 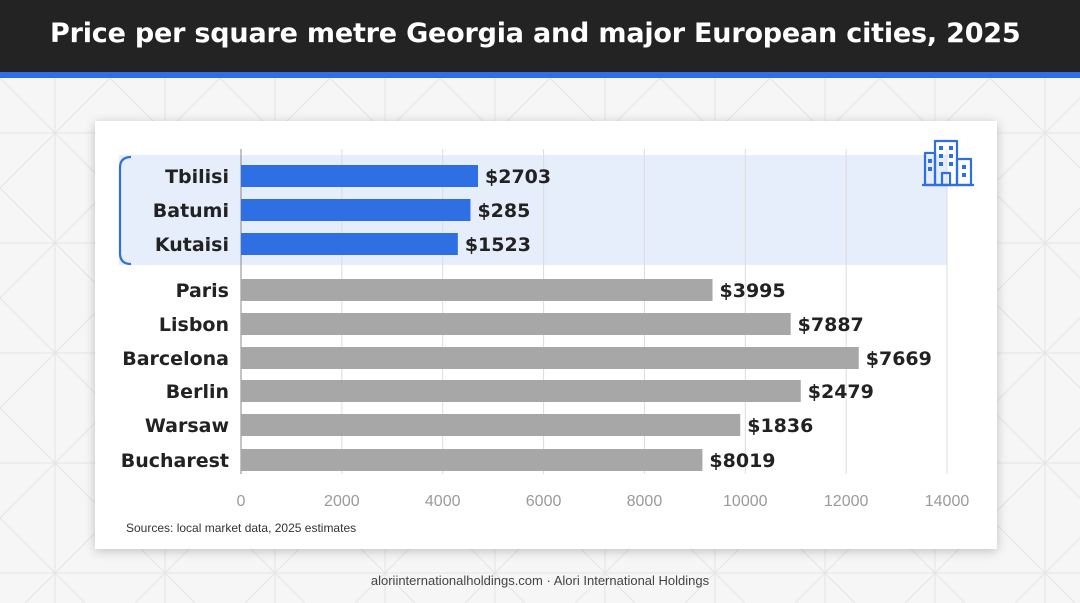 I want to click on x-tick-label-12000: 12000, so click(x=846, y=501).